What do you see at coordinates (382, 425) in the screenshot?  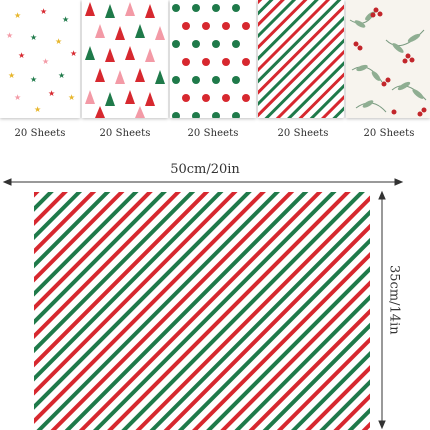 I see `height-arrow-bottom-head` at bounding box center [382, 425].